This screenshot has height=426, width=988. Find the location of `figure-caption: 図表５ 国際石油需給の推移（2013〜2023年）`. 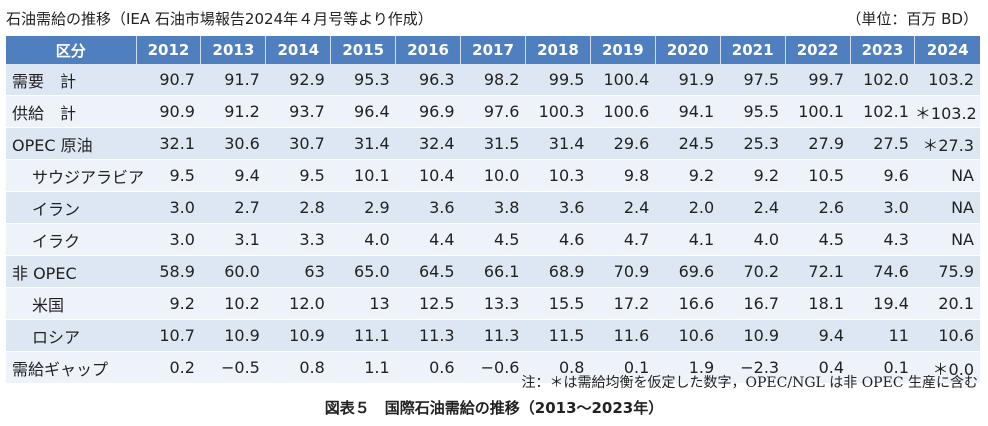

figure-caption: 図表５ 国際石油需給の推移（2013〜2023年） is located at coordinates (494, 408).